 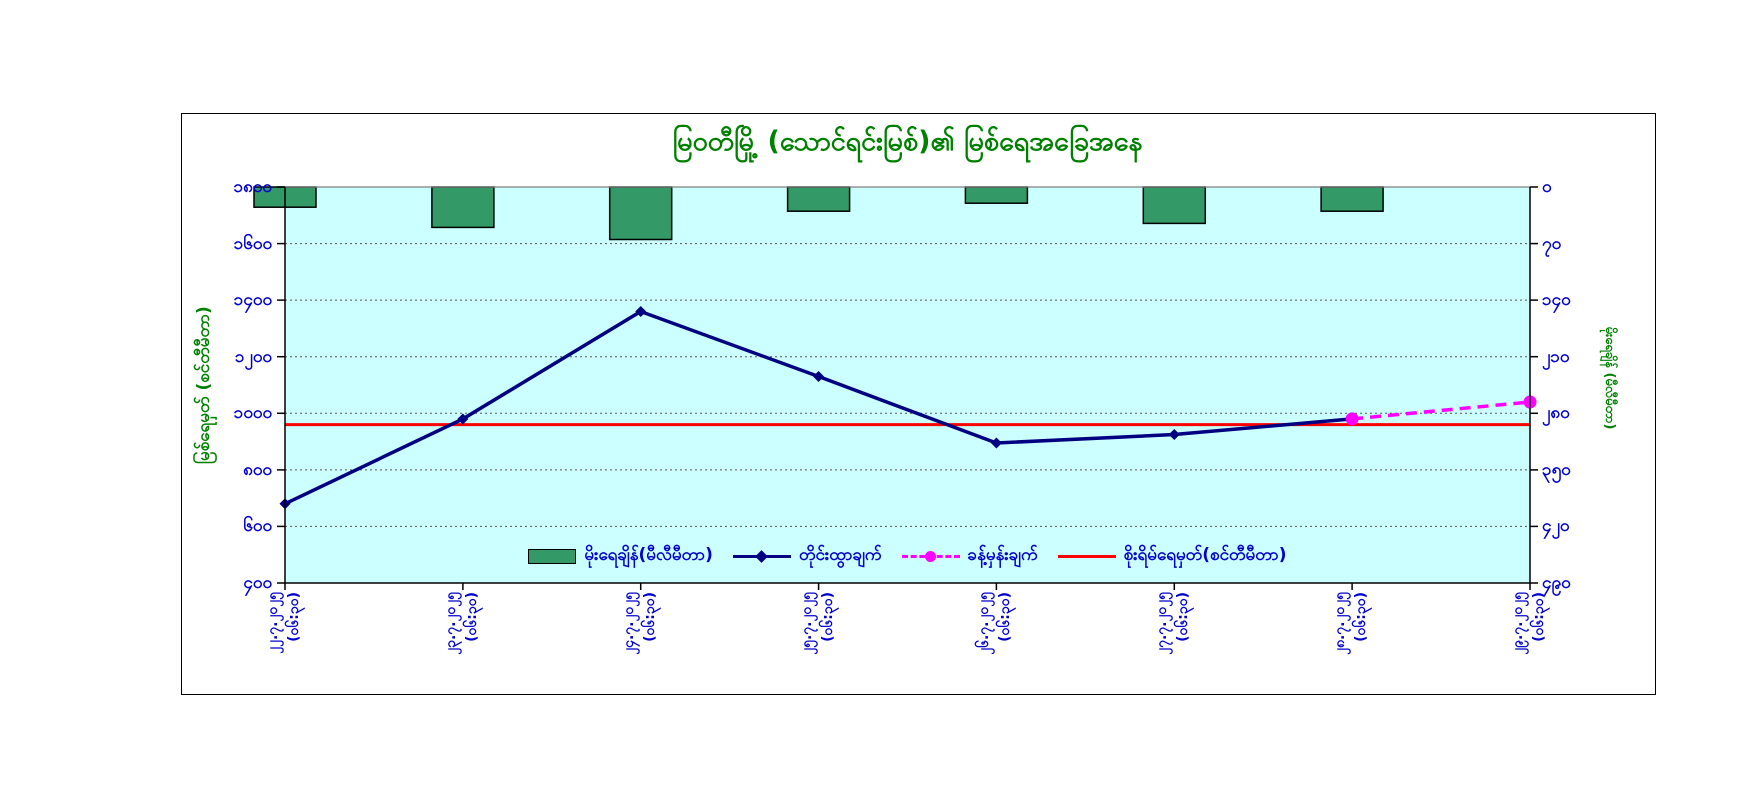 I want to click on x-axis-label: ၂၄.၇.၂၀၂၅ (၀၆:၃၀), so click(x=639, y=623).